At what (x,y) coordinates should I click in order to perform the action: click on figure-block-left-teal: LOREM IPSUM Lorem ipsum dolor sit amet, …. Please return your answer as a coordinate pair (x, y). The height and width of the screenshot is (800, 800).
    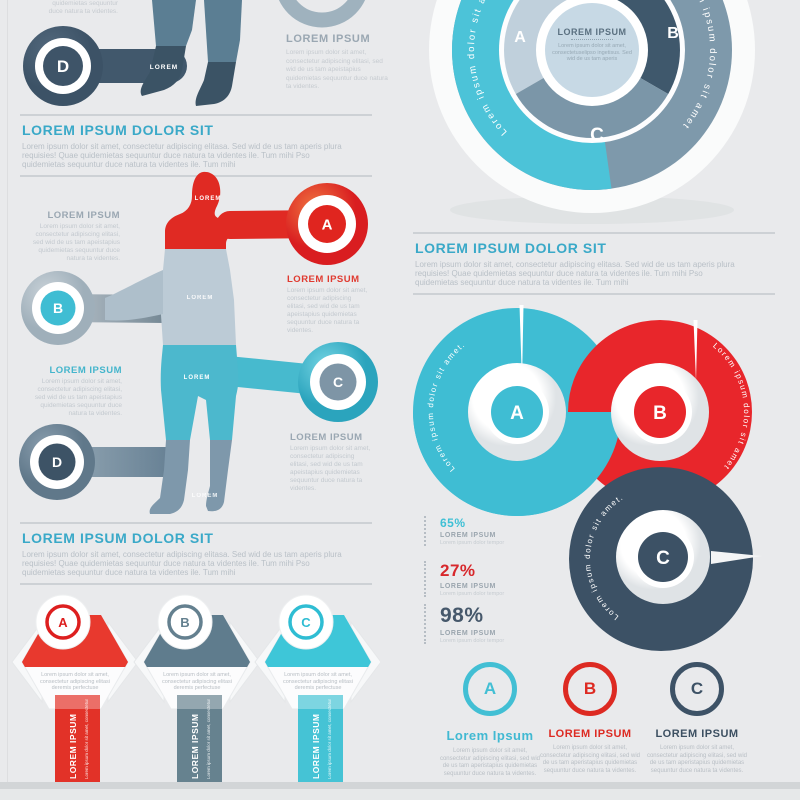
    Looking at the image, I should click on (76, 392).